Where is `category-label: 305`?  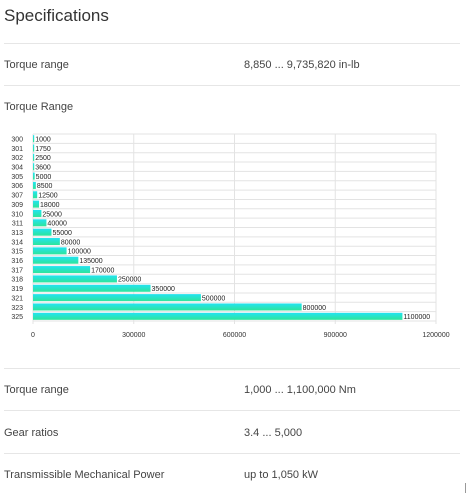 category-label: 305 is located at coordinates (17, 177).